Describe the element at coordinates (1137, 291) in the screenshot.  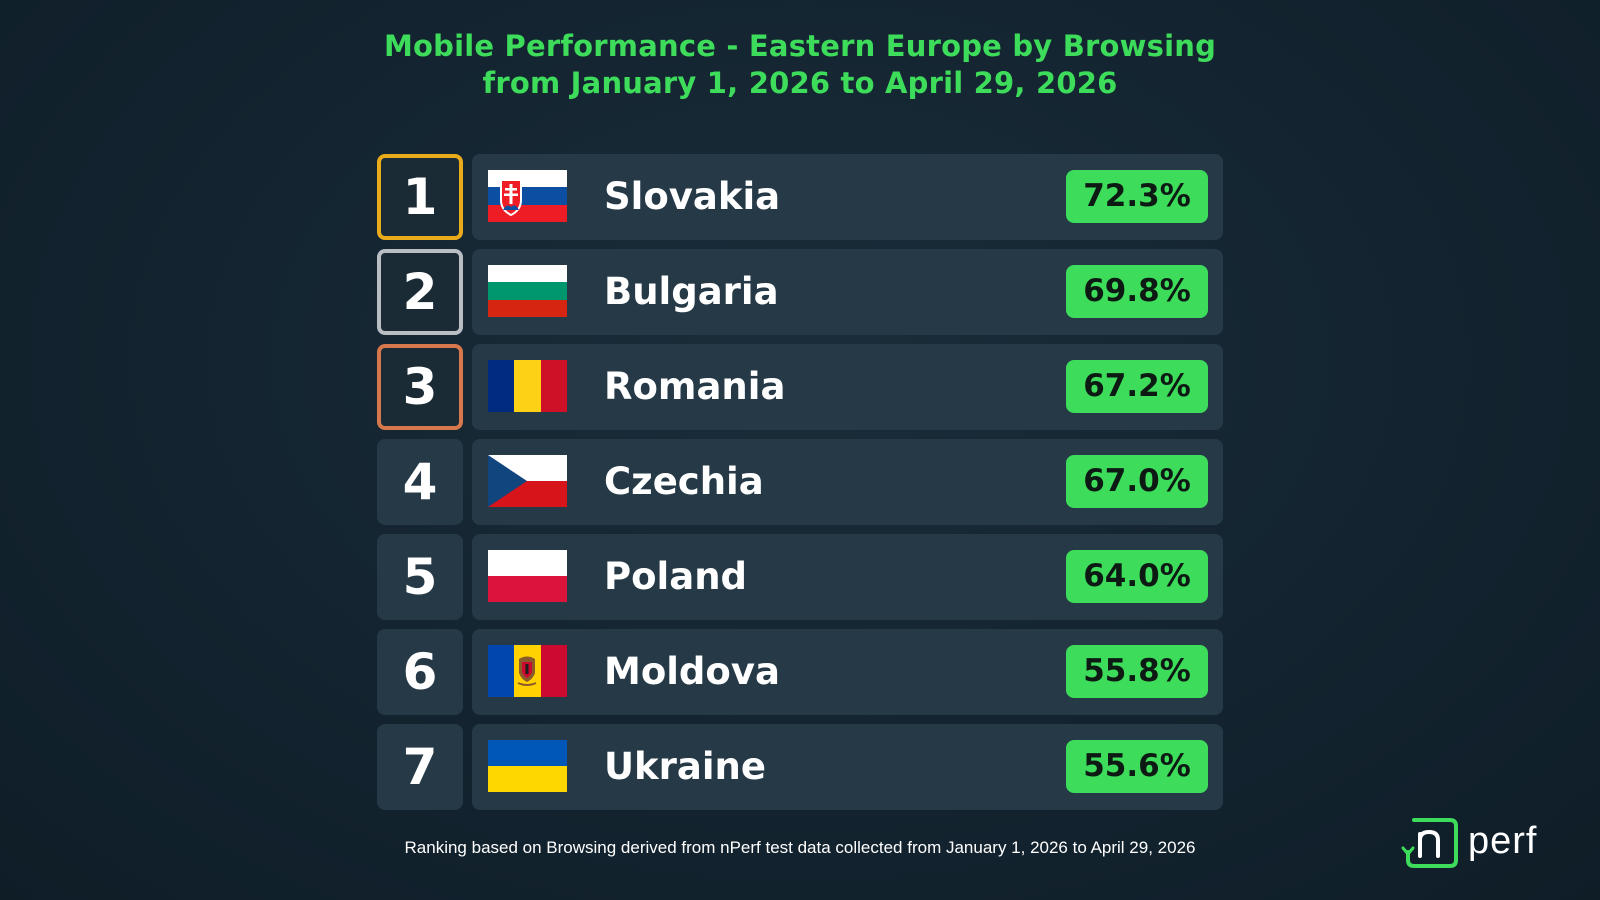
I see `value-badge: 69.8%` at that location.